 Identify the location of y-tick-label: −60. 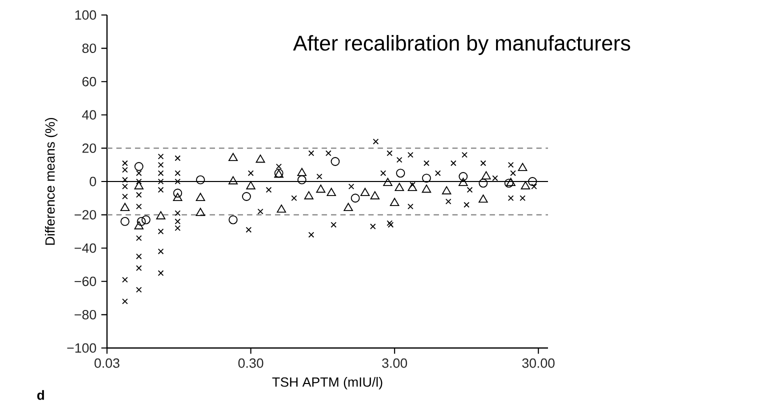
(85, 281).